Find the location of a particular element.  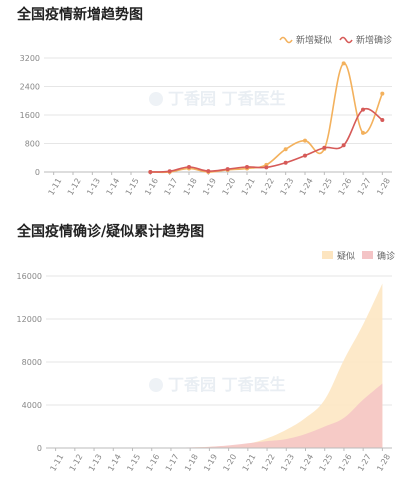

cum-y-tick-label: 16000 is located at coordinates (29, 276).